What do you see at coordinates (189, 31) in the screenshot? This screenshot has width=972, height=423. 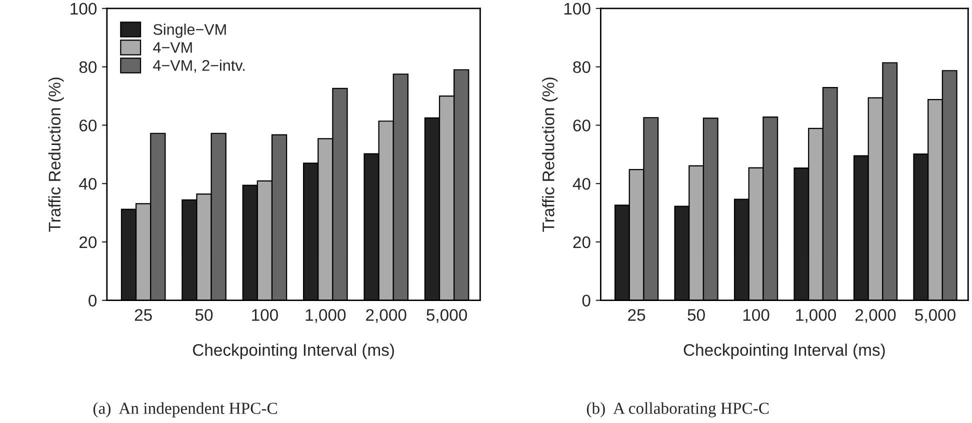 I see `legend-label: Single−VM` at bounding box center [189, 31].